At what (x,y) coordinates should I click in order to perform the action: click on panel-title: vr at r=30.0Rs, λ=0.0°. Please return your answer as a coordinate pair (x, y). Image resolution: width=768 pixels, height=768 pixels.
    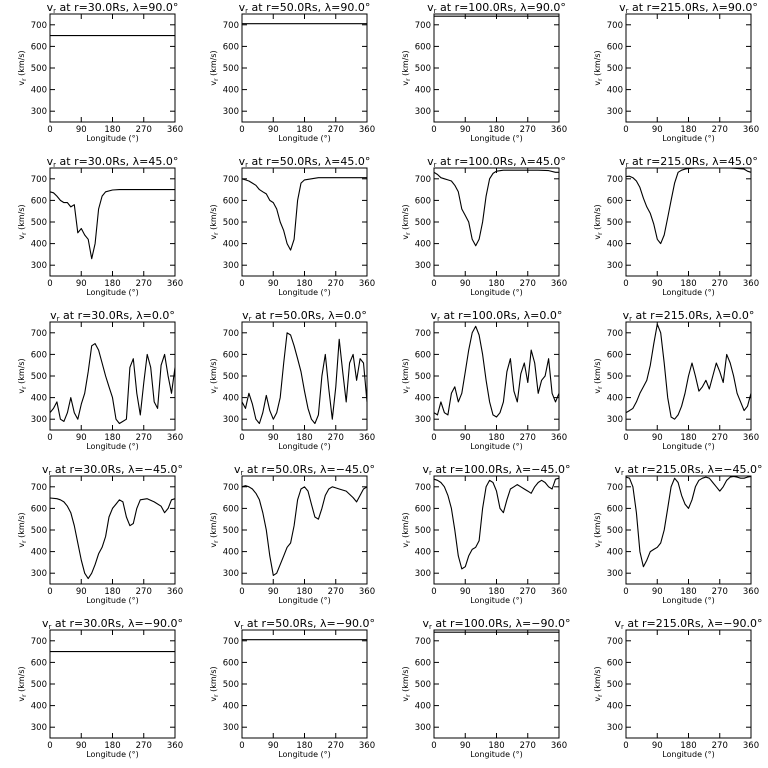
    Looking at the image, I should click on (112, 316).